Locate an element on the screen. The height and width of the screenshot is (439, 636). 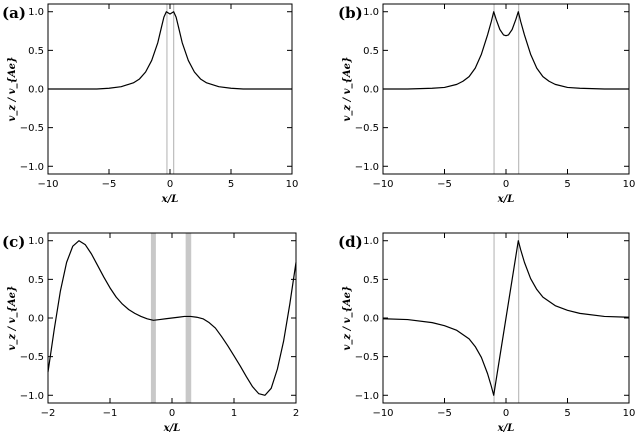
panel-d-x-tick-label: −5 is located at coordinates (444, 413).